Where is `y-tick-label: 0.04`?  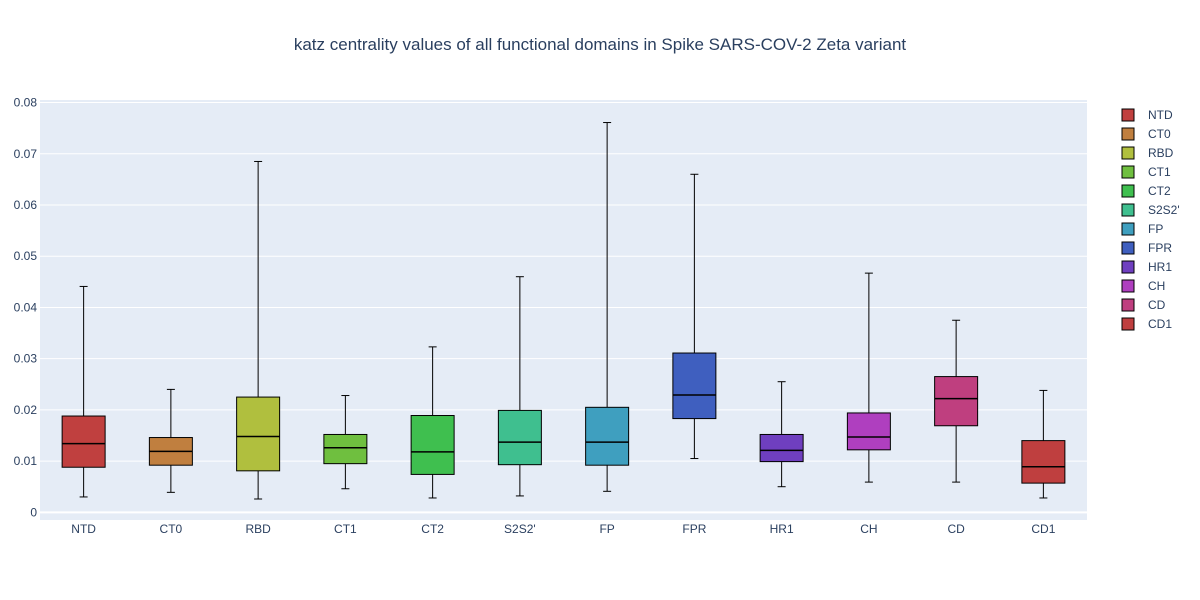
y-tick-label: 0.04 is located at coordinates (26, 307).